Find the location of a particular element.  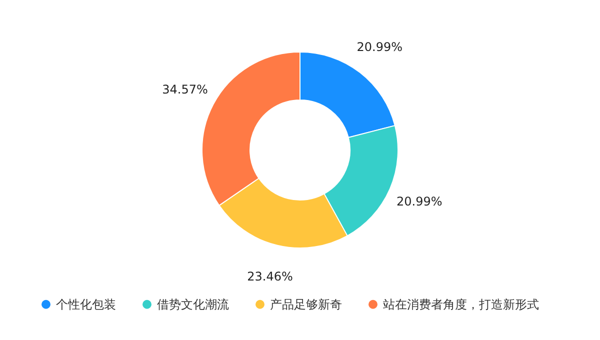

legend-label: 产品足够新奇 is located at coordinates (306, 304).